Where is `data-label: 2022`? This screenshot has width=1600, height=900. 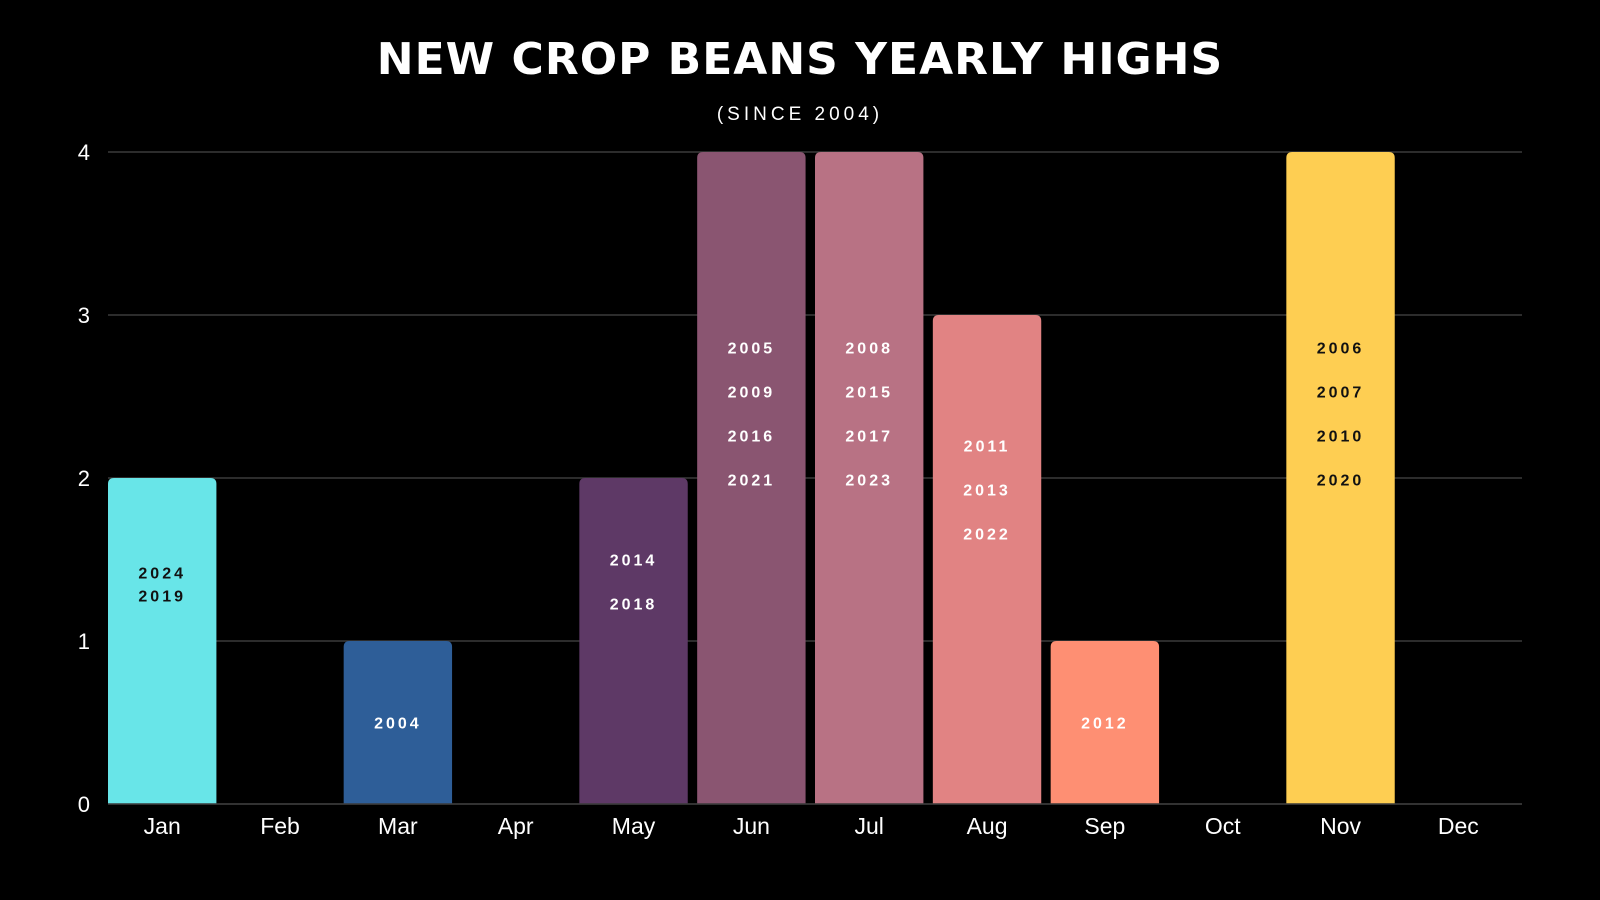 data-label: 2022 is located at coordinates (987, 534).